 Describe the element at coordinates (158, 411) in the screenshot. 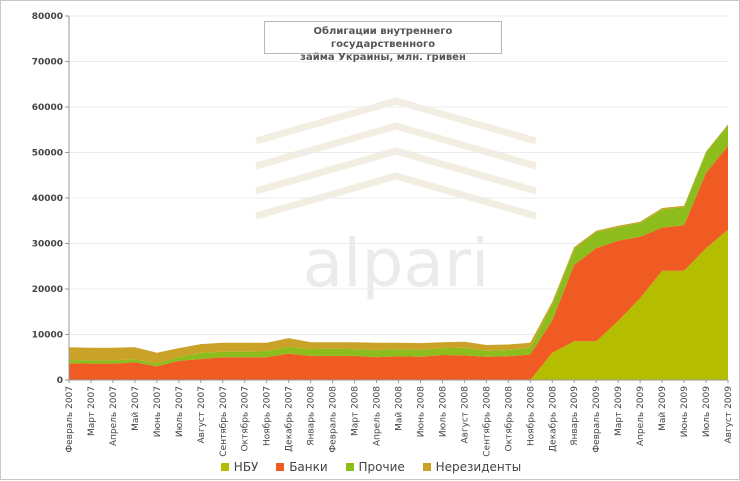

I see `x-tick-label: Июнь 2007` at that location.